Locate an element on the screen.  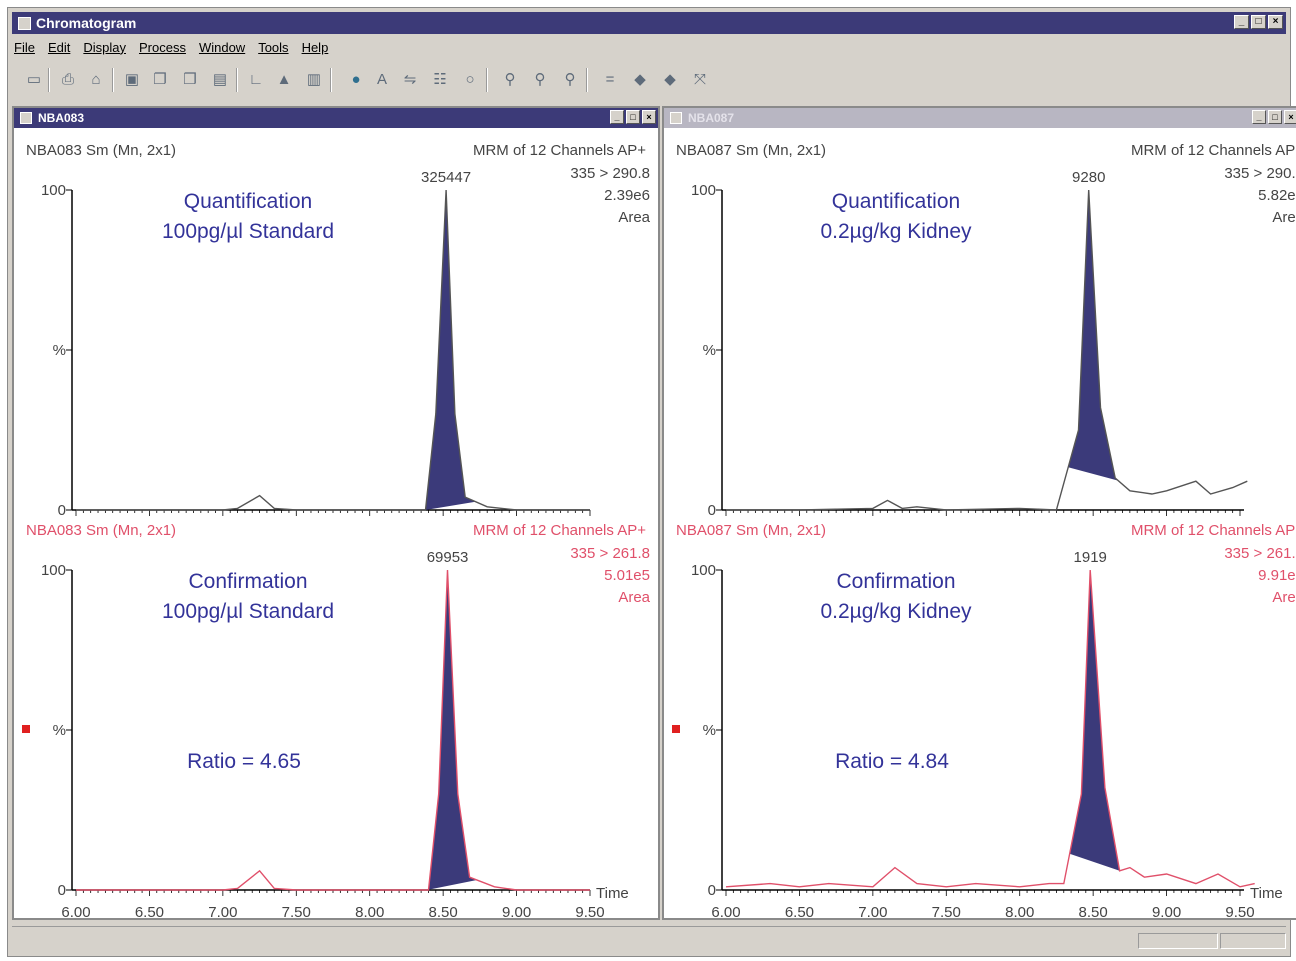
peak-icon: ▲ is located at coordinates (284, 79).